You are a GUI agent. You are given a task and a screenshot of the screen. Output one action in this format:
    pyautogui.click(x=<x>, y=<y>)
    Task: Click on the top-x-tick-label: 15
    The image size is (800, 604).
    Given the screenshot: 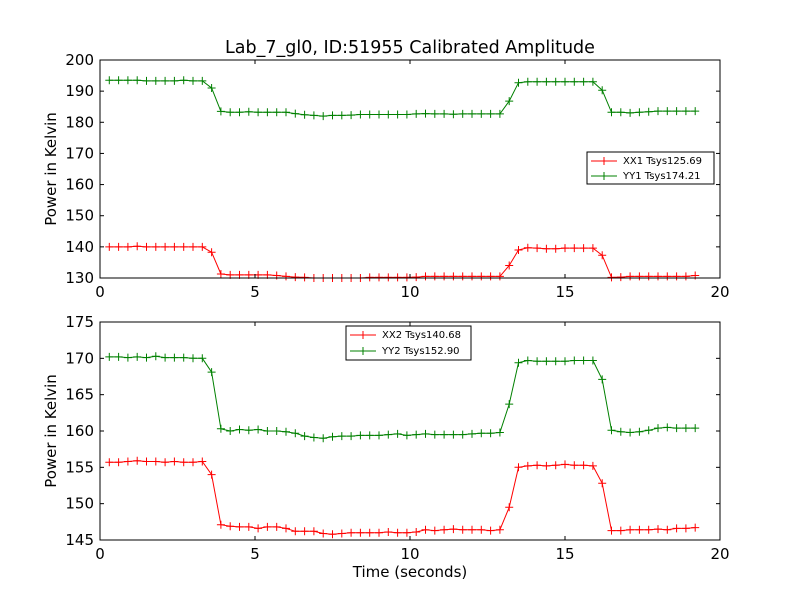 What is the action you would take?
    pyautogui.click(x=564, y=292)
    